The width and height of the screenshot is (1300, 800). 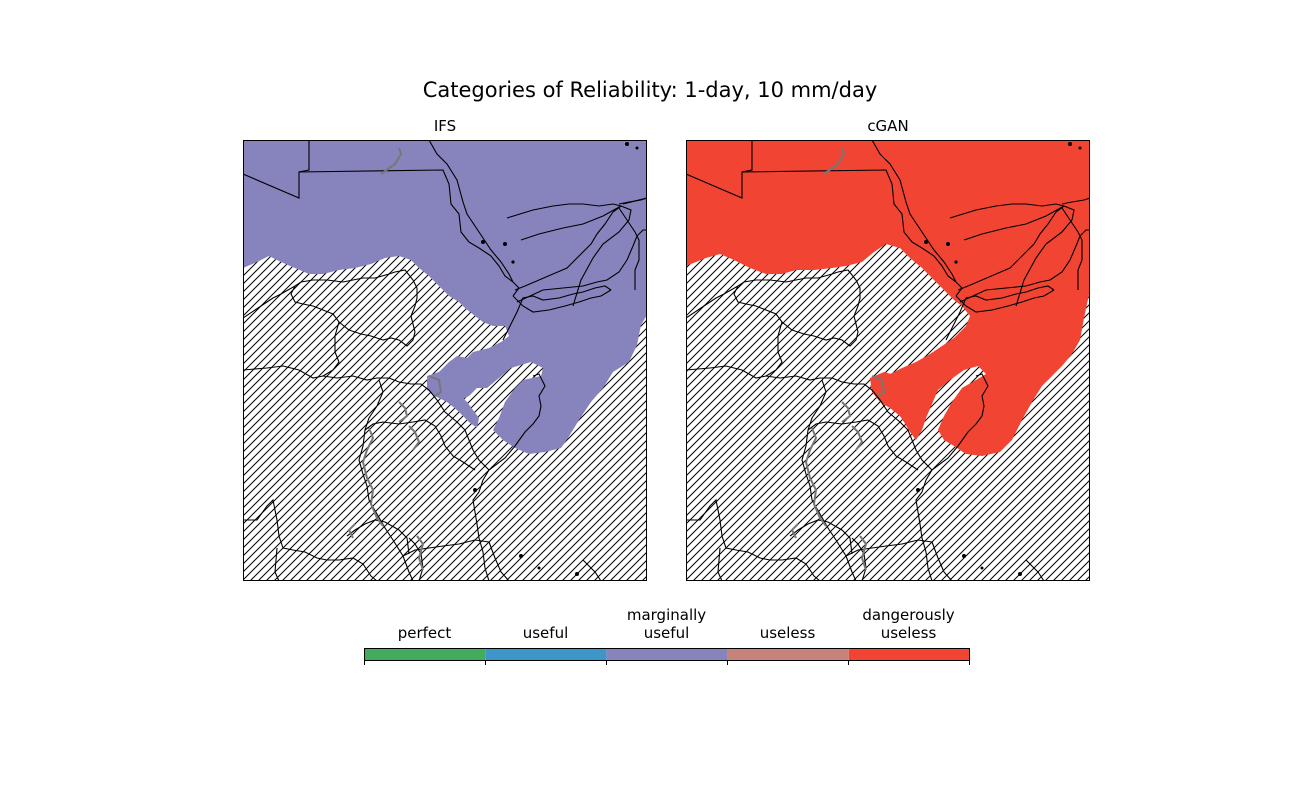 What do you see at coordinates (545, 633) in the screenshot?
I see `colorbar-label-useful: useful` at bounding box center [545, 633].